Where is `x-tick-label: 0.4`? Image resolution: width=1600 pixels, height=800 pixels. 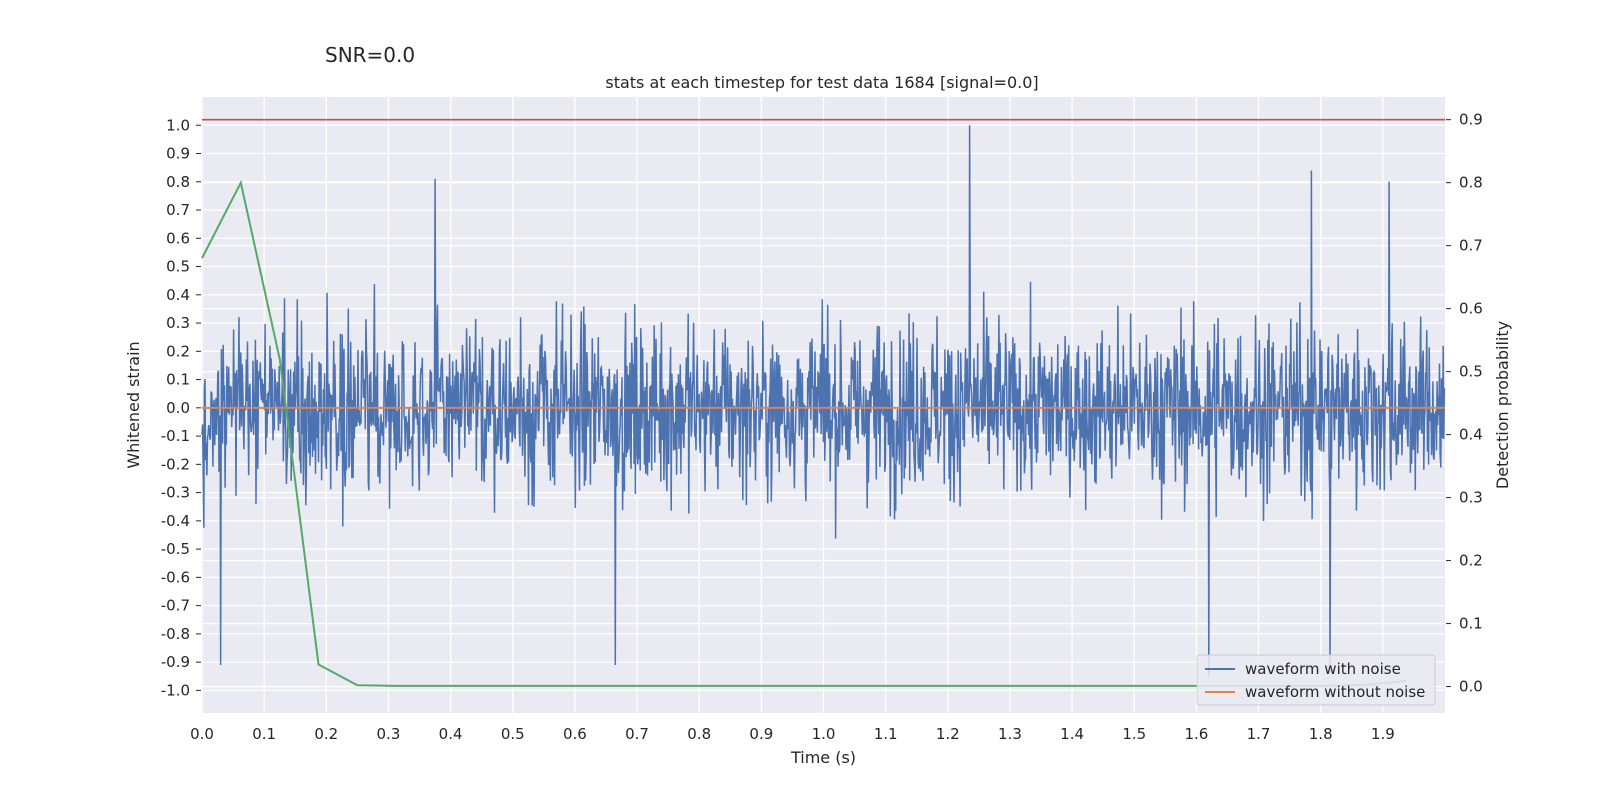
x-tick-label: 0.4 is located at coordinates (451, 734).